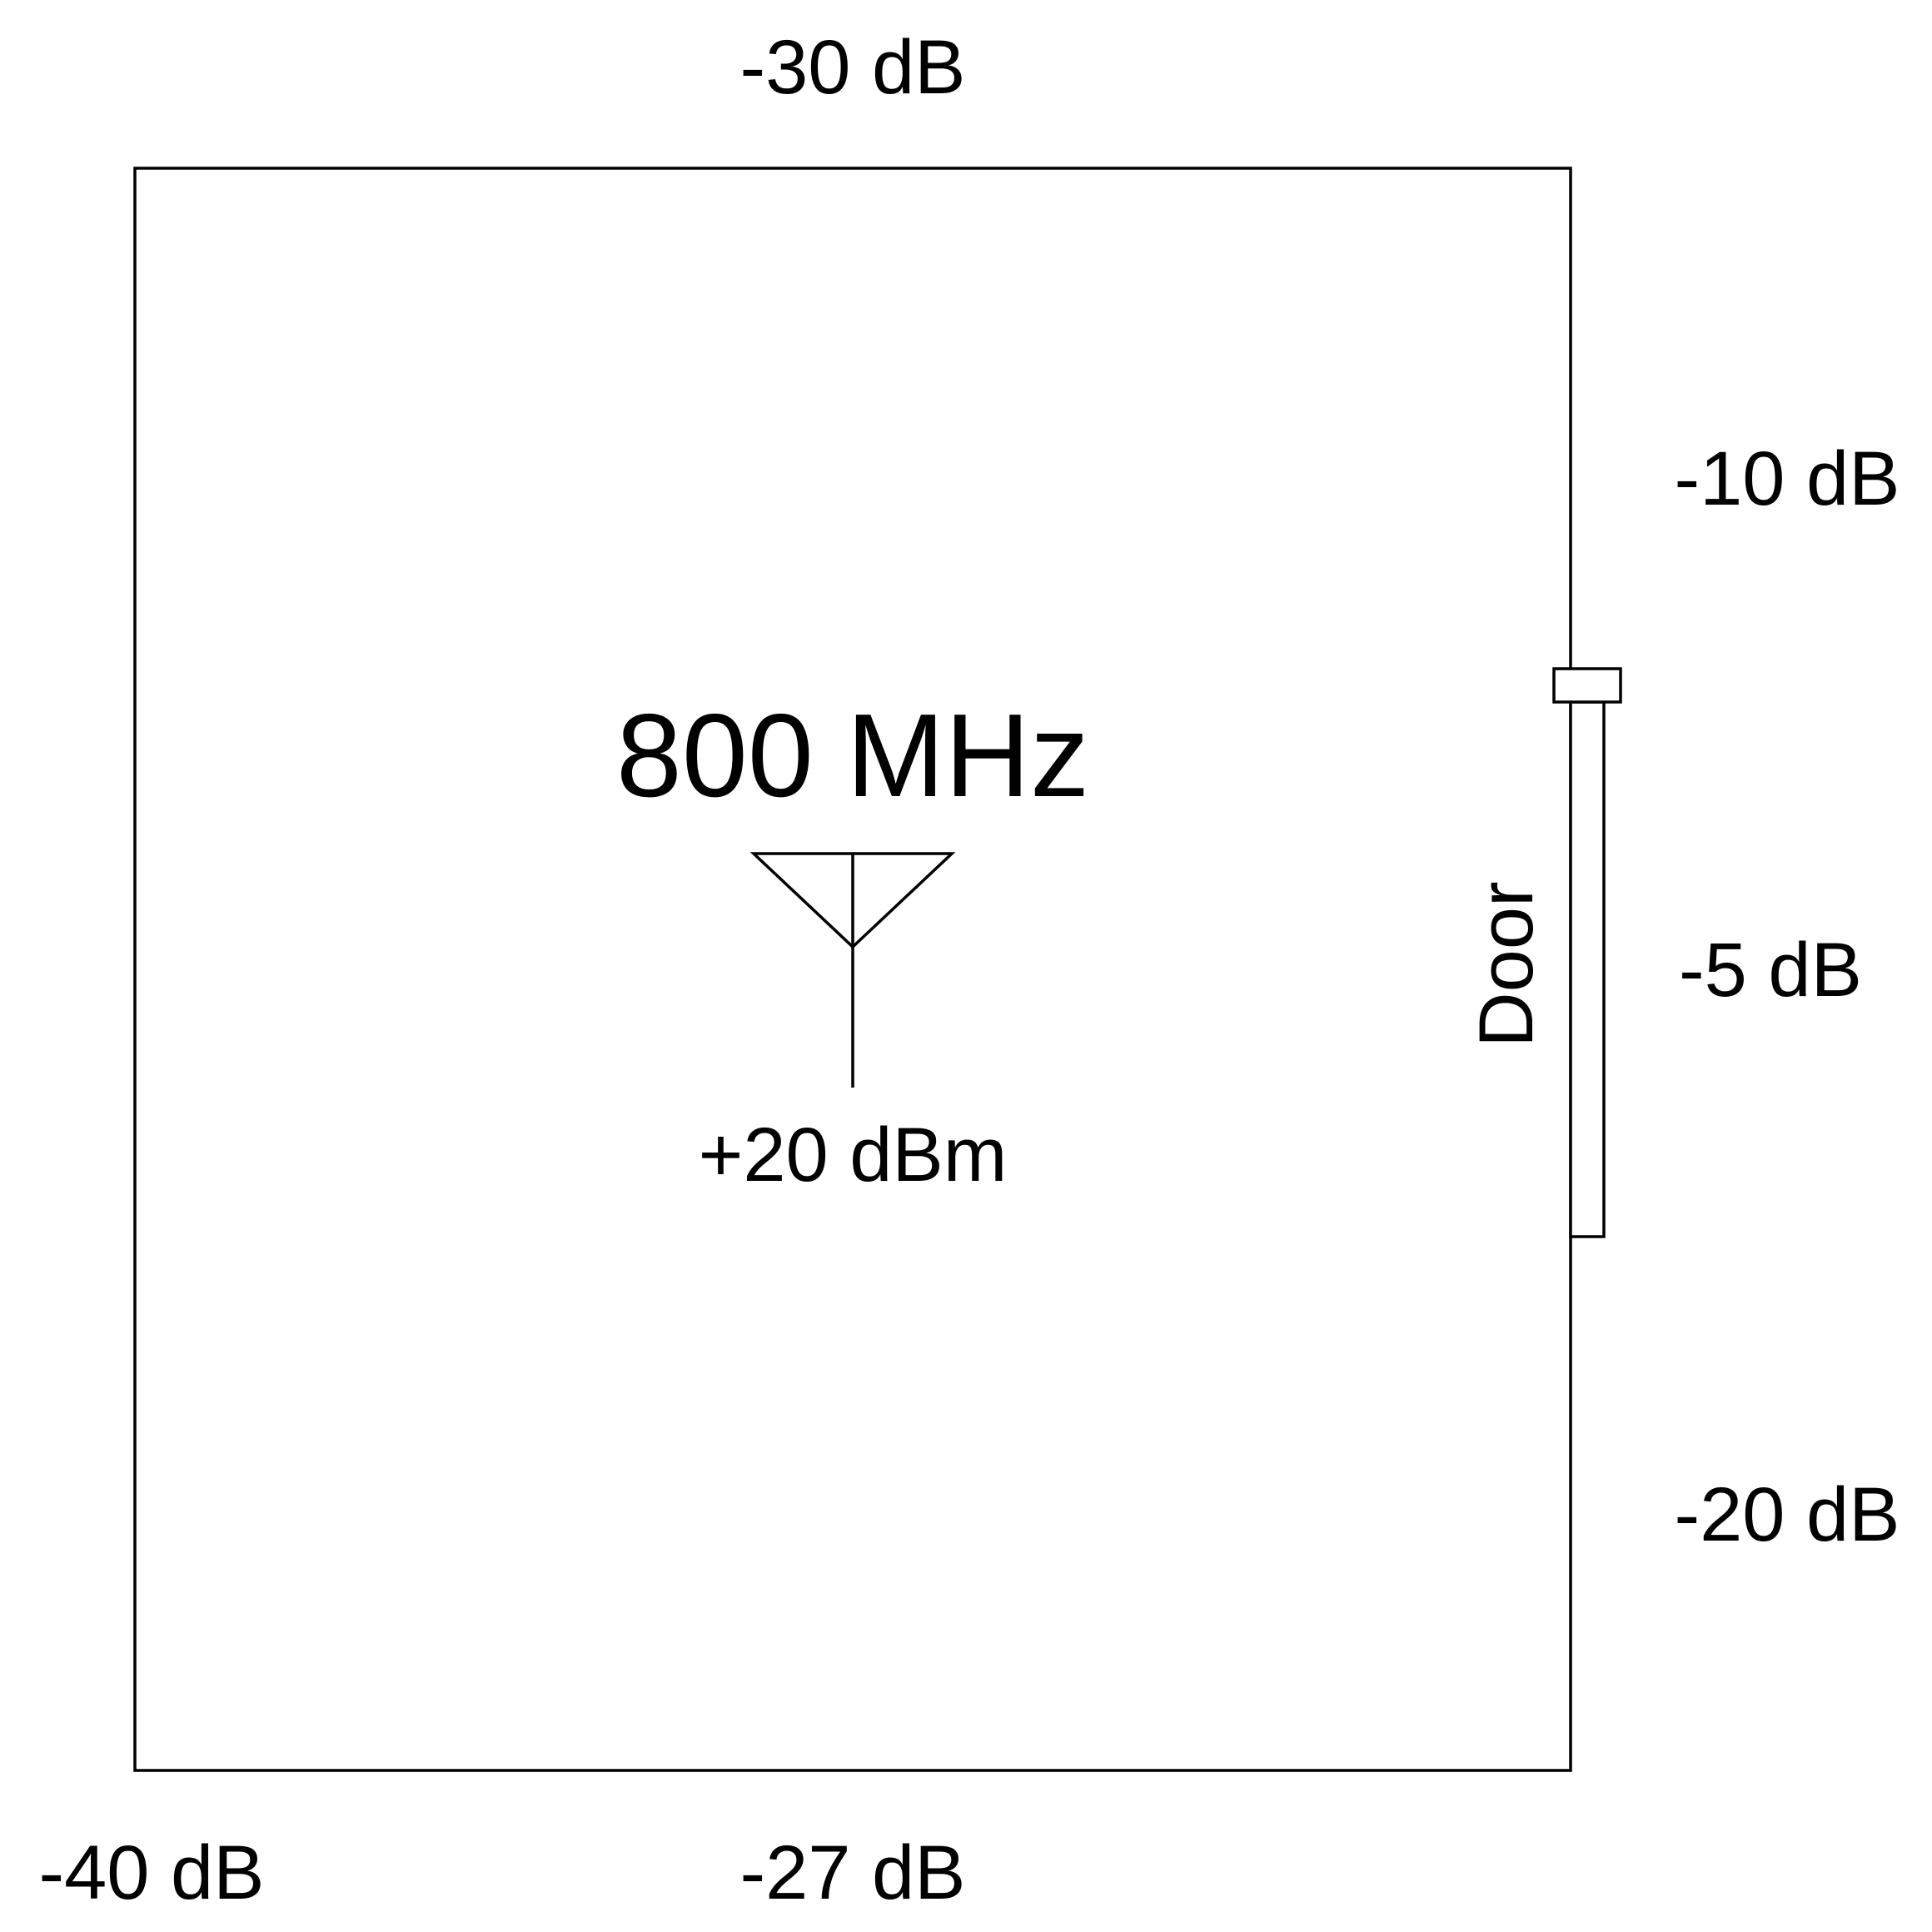 The image size is (1932, 1932). I want to click on attenuation-door-label: -5 dB, so click(1770, 971).